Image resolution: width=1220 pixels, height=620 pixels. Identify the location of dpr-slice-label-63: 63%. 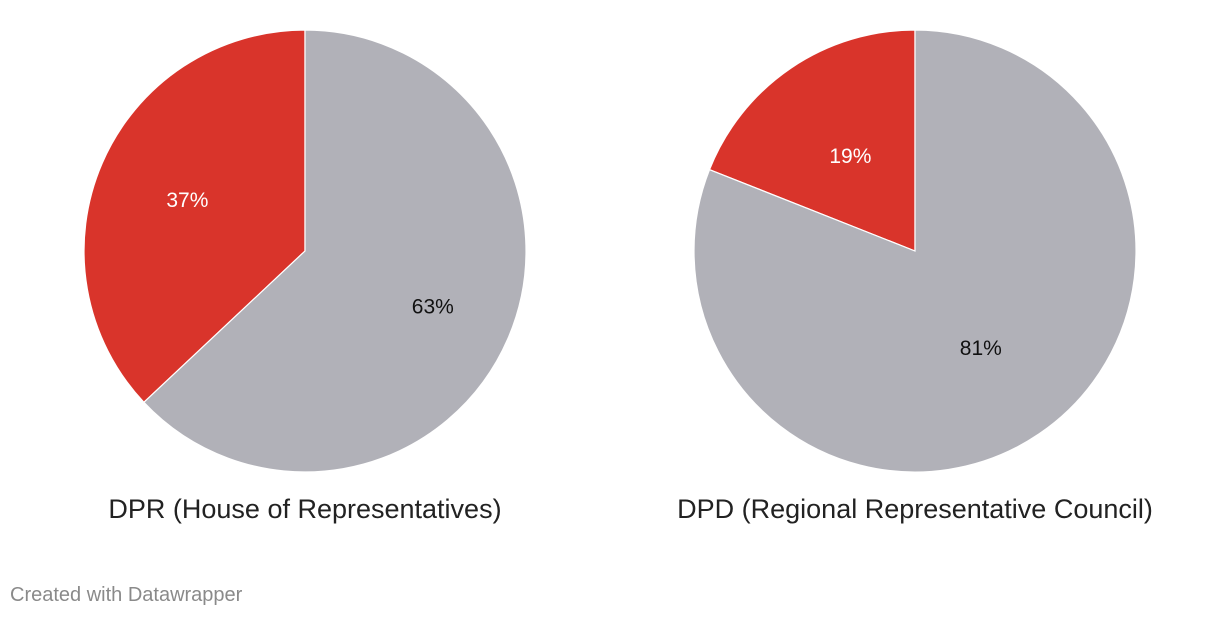
(433, 306).